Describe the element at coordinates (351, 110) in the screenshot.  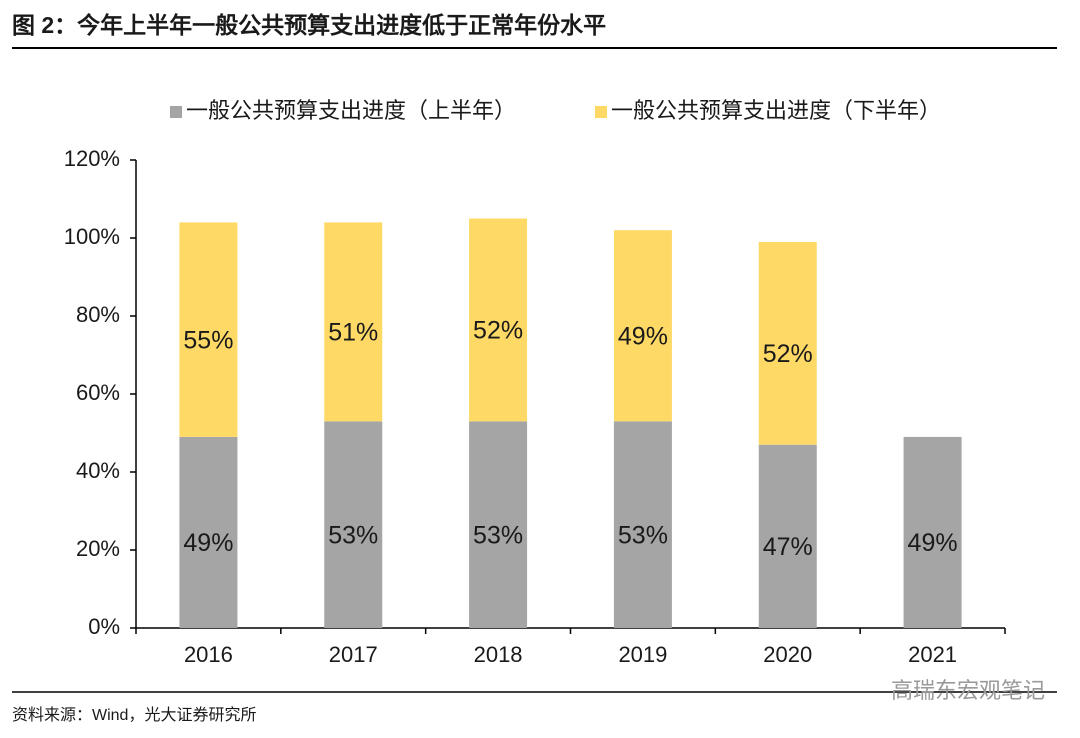
I see `legend-label: 一般公共预算支出进度（上半年）` at that location.